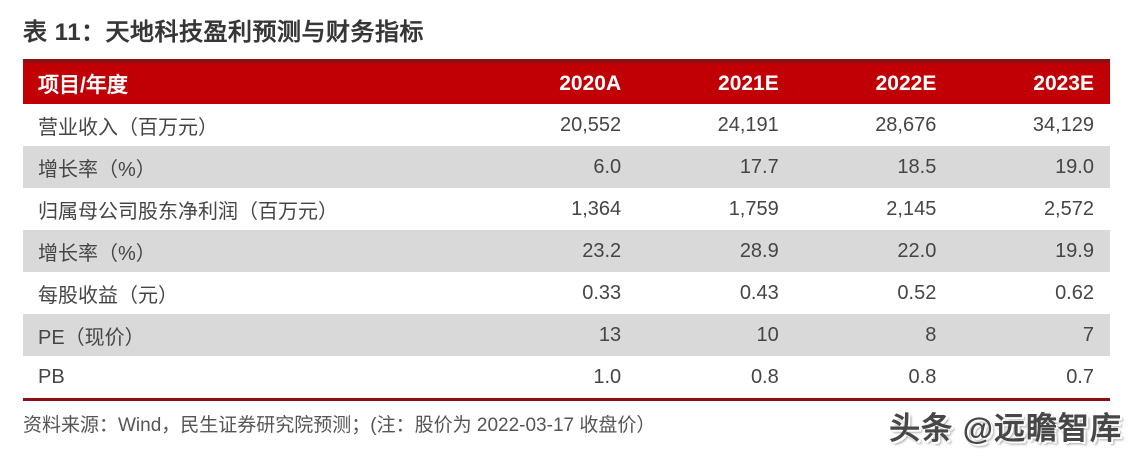  What do you see at coordinates (1080, 376) in the screenshot?
I see `cell-value: 0.7` at bounding box center [1080, 376].